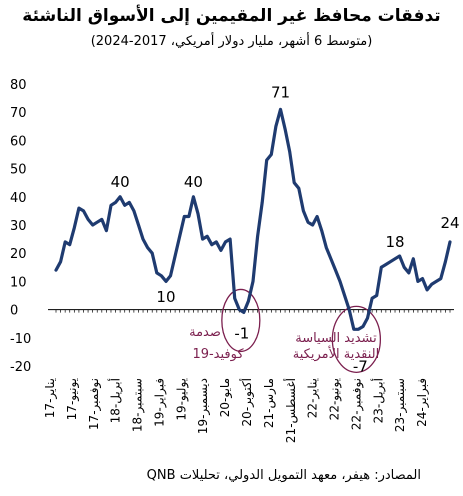 The height and width of the screenshot is (496, 463). I want to click on y-tick-label: 70, so click(18, 113).